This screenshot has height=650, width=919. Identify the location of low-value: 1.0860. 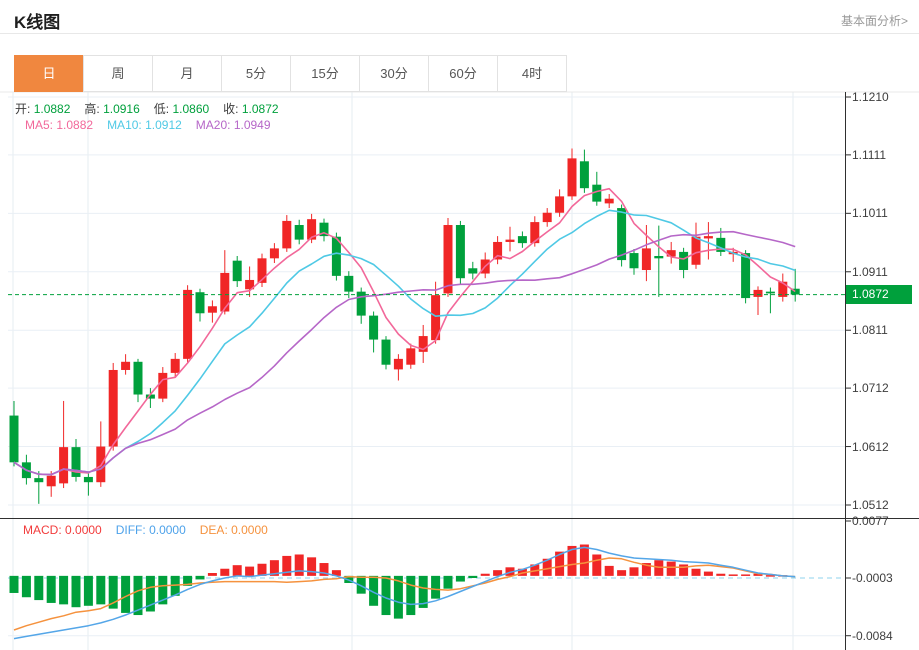
(191, 109).